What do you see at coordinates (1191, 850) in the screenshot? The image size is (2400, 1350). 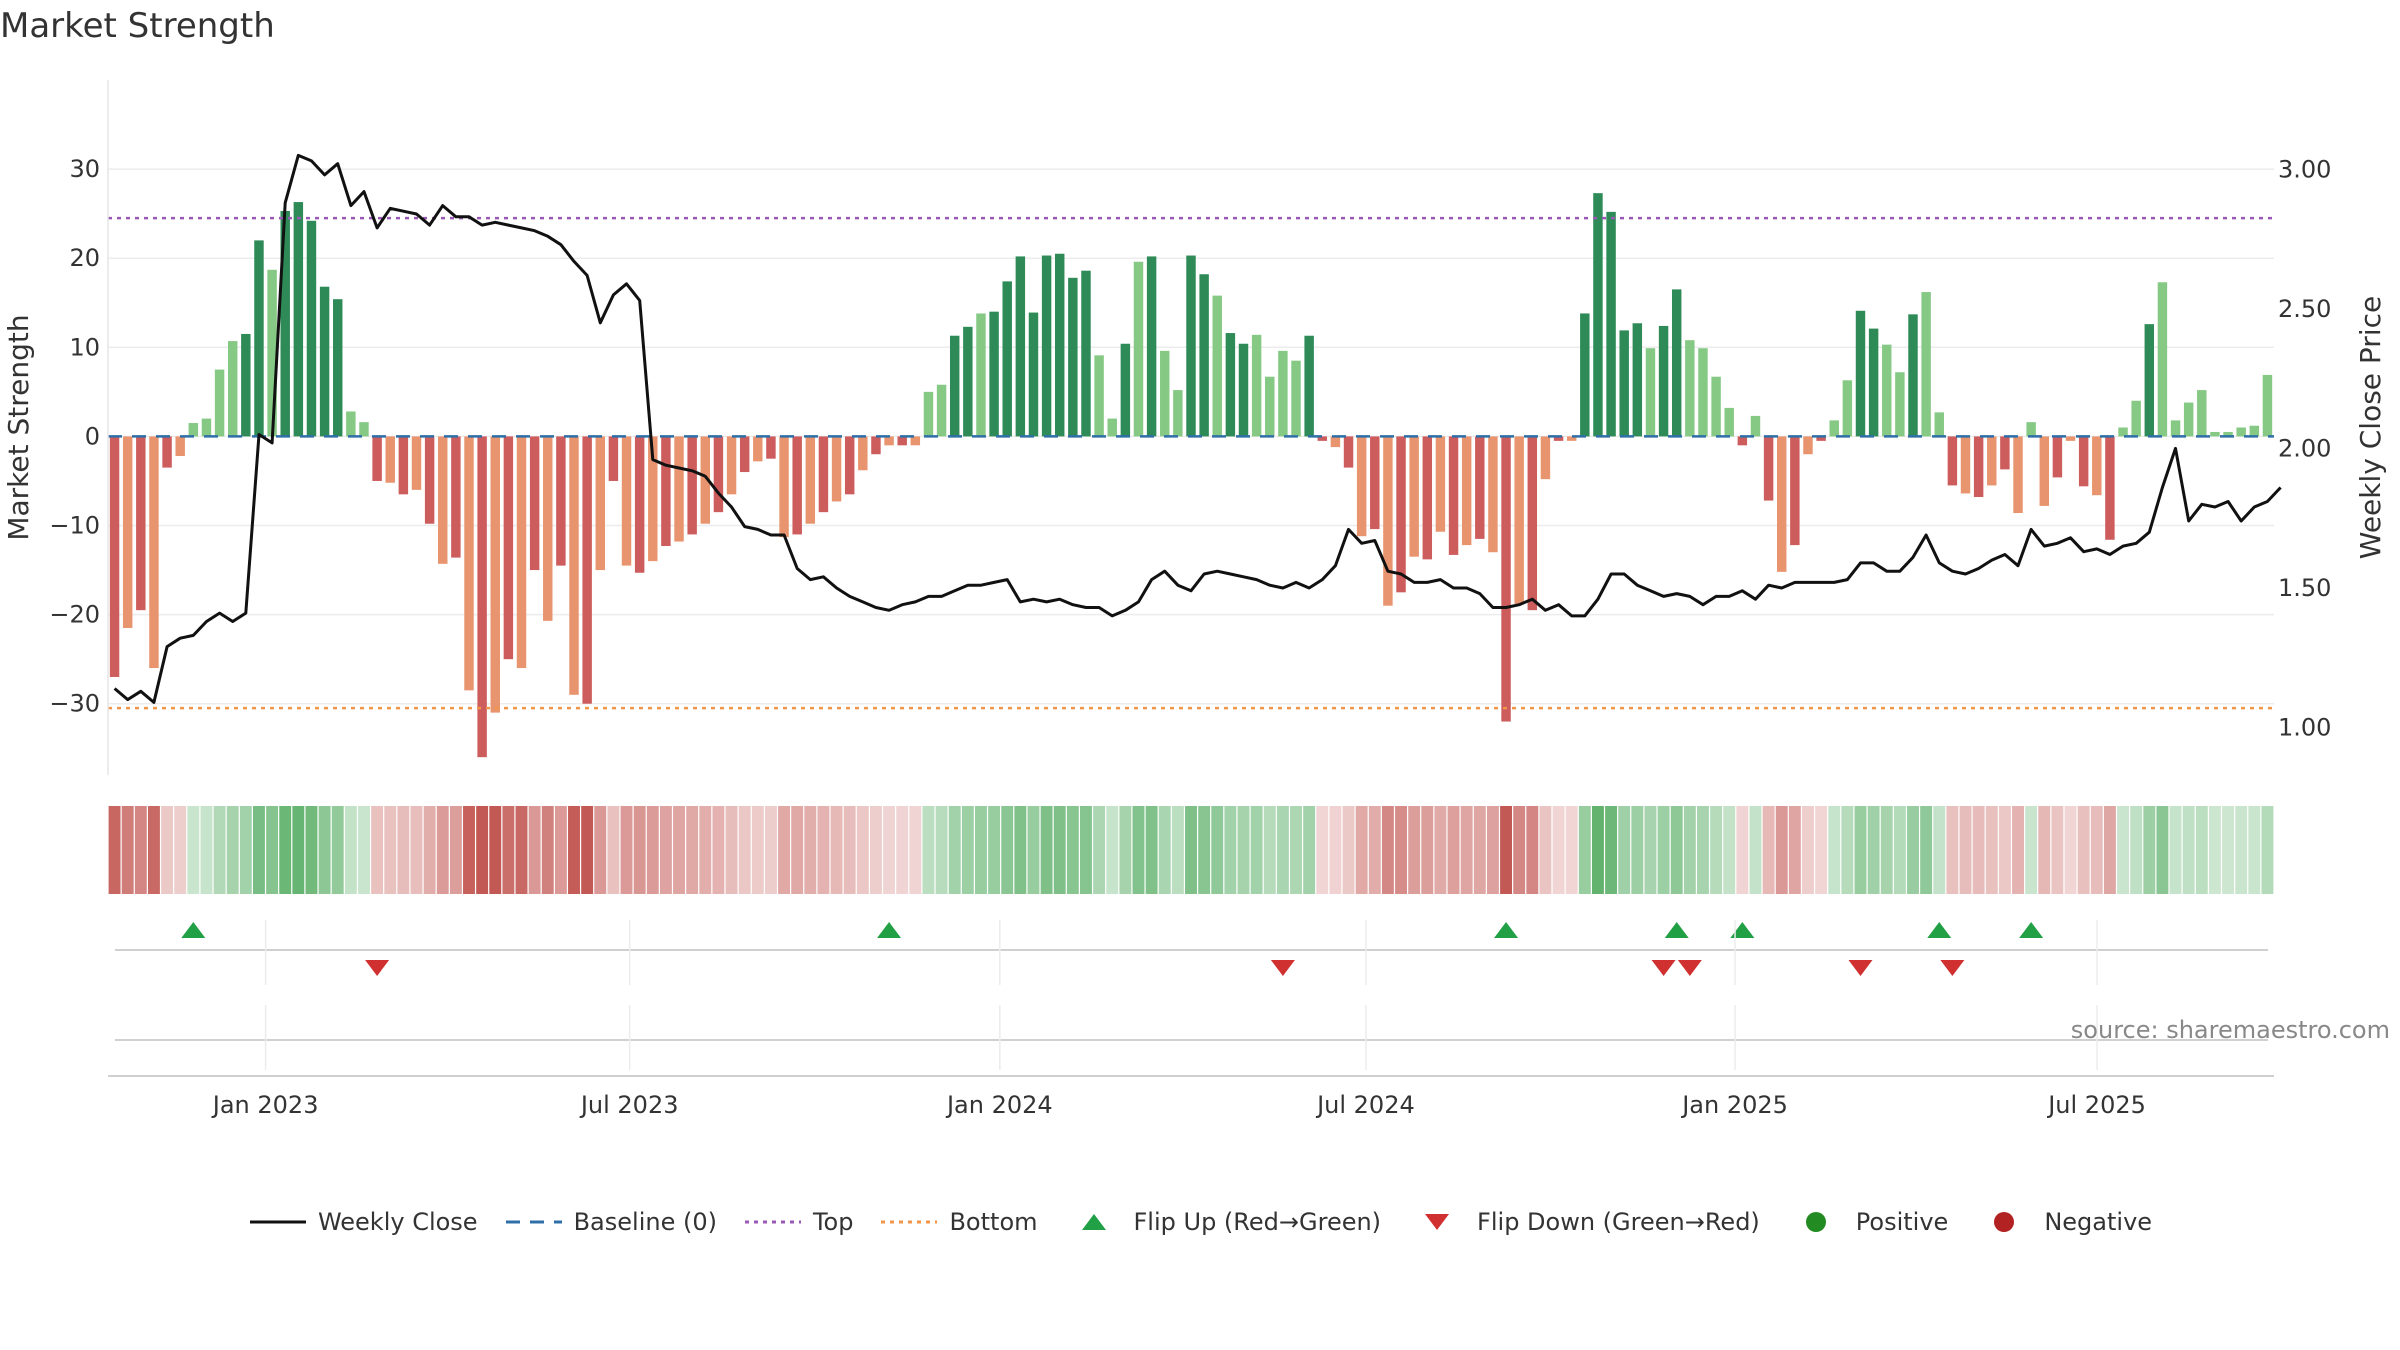 I see `strength-ribbon` at bounding box center [1191, 850].